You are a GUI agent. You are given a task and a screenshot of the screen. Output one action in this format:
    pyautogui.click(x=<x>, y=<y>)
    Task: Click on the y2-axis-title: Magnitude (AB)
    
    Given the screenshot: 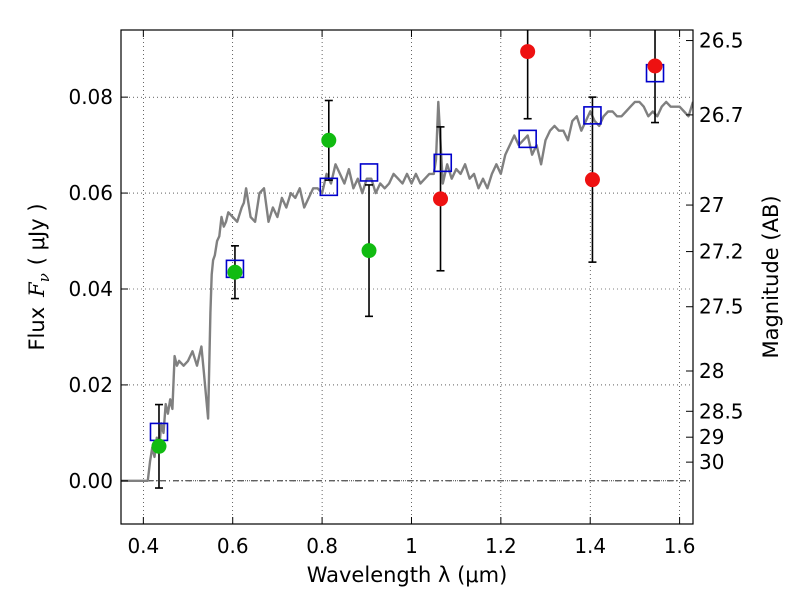 What is the action you would take?
    pyautogui.click(x=771, y=276)
    